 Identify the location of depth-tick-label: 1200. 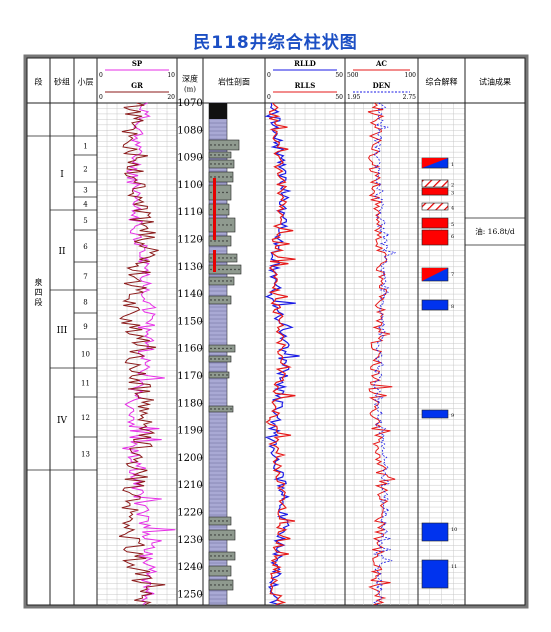
(189, 458).